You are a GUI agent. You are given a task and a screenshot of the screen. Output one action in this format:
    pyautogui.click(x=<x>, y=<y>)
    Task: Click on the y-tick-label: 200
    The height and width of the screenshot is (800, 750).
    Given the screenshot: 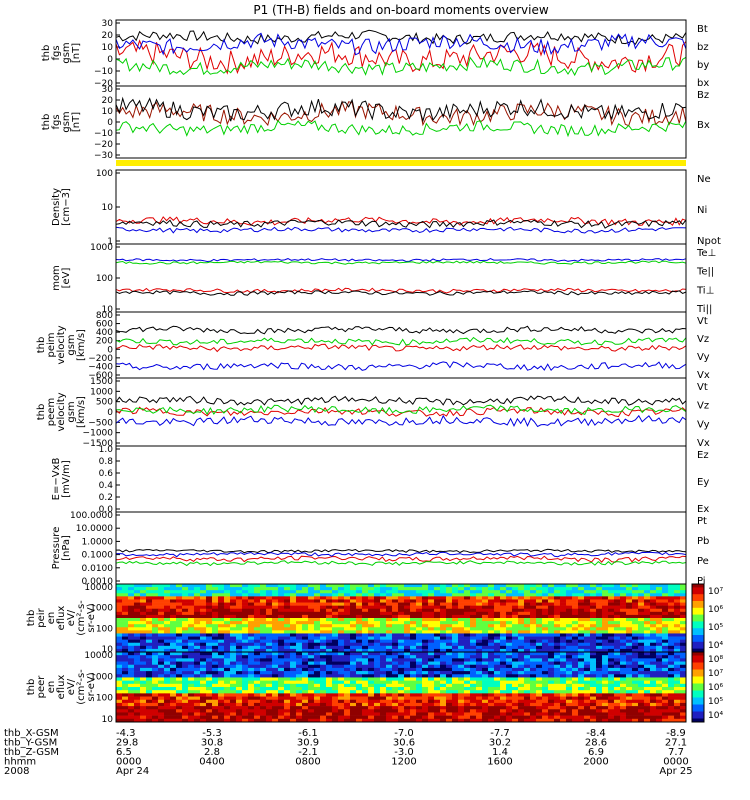 What is the action you would take?
    pyautogui.click(x=104, y=342)
    